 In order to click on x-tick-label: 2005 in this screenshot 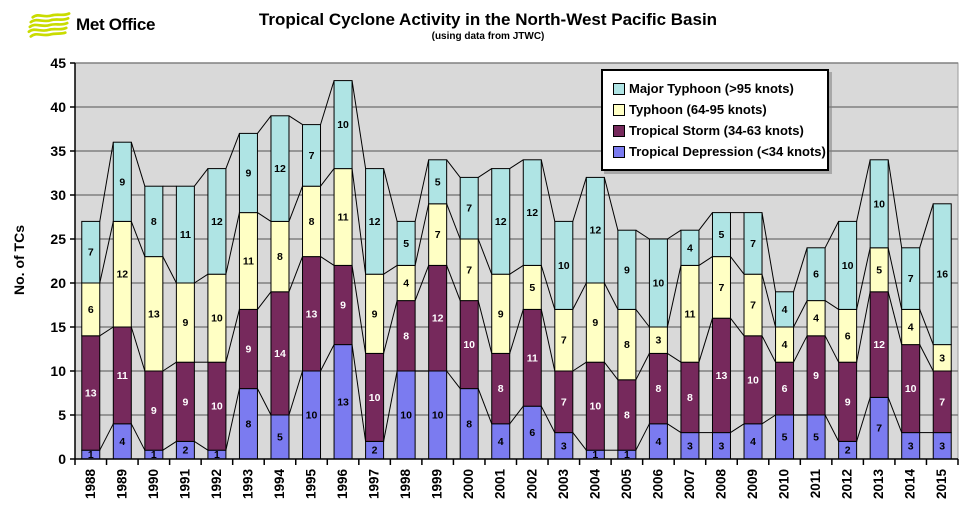, I will do `click(626, 484)`.